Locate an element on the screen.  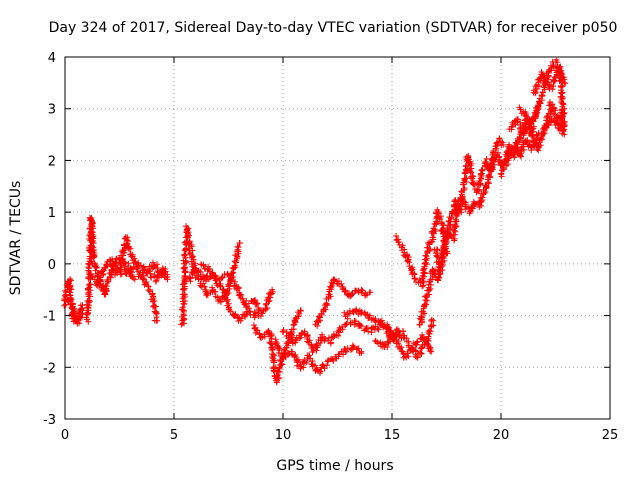
x-tick-label: 0 is located at coordinates (65, 435).